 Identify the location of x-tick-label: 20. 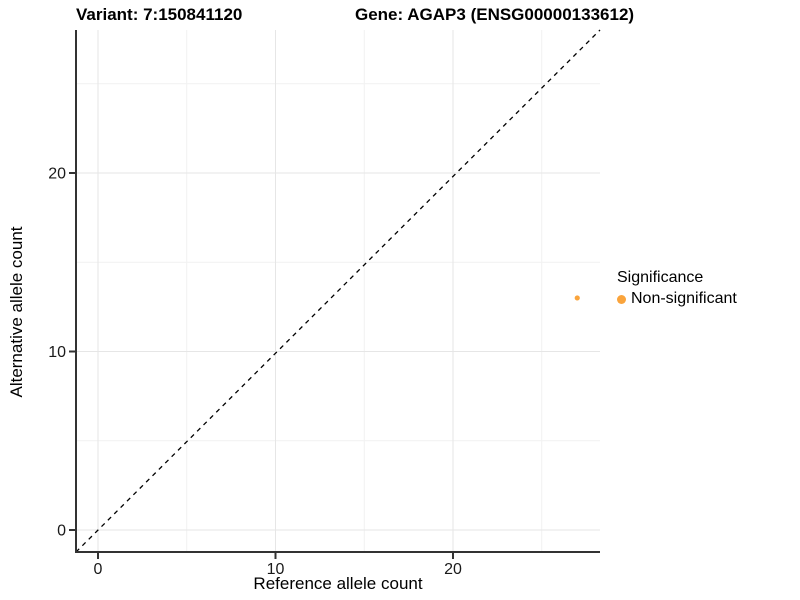
(453, 569).